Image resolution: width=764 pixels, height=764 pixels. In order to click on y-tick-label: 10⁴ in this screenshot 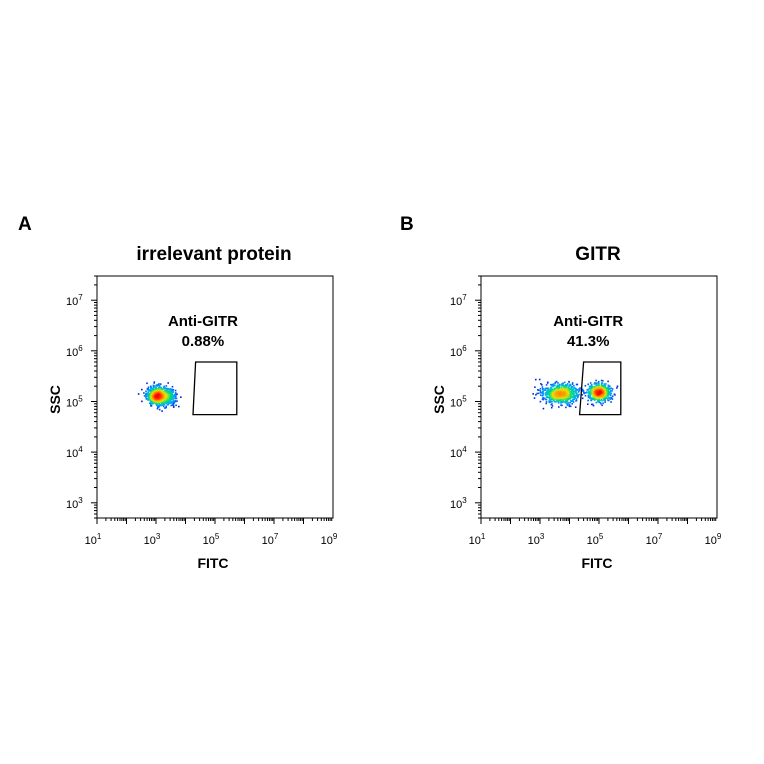, I will do `click(458, 452)`.